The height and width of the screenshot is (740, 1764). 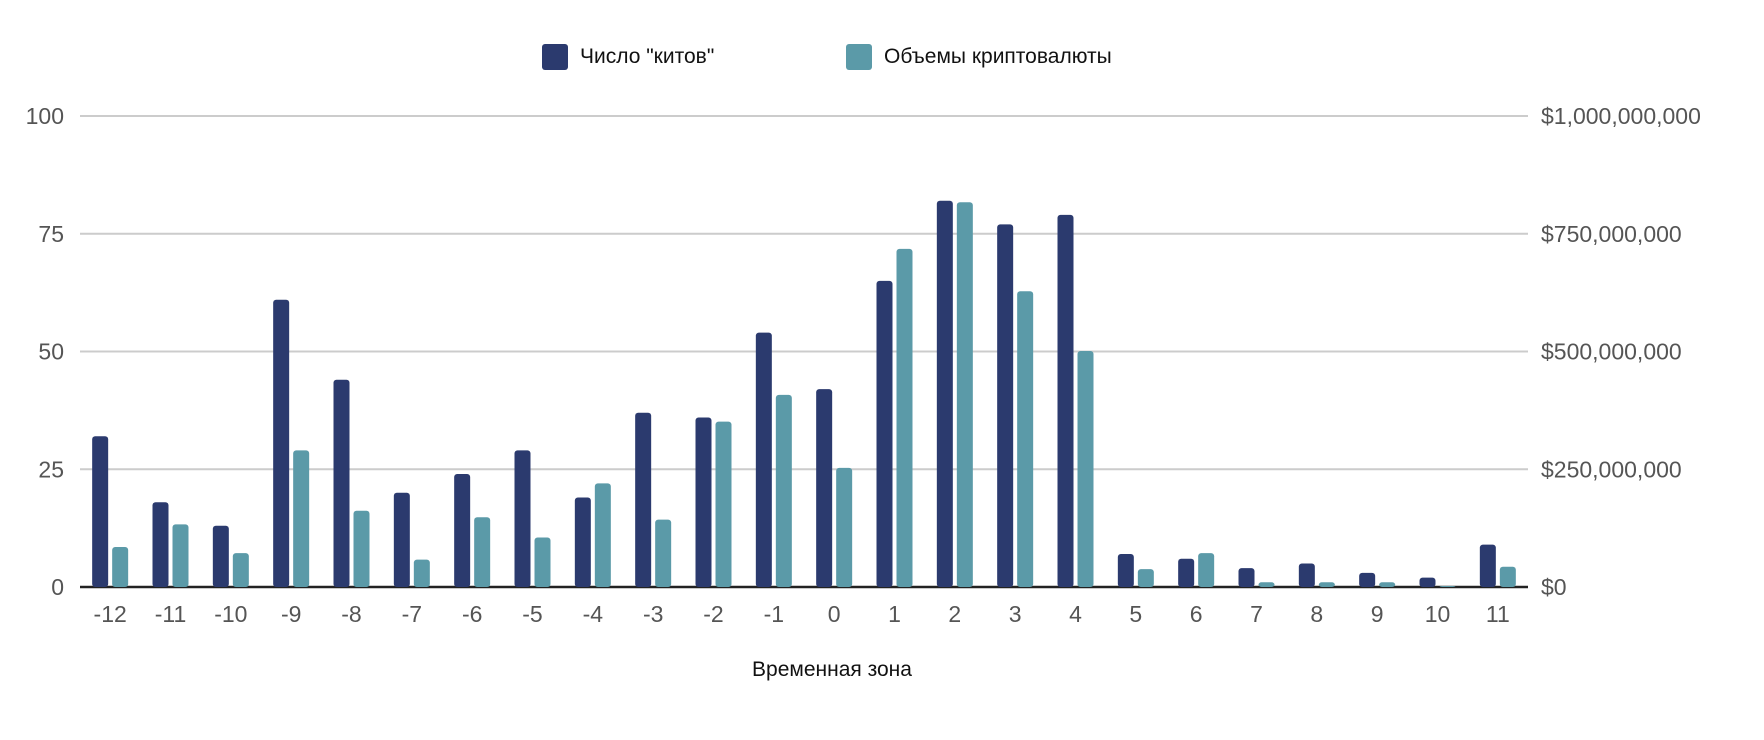 I want to click on y-right-tick-label: $0, so click(x=1554, y=587).